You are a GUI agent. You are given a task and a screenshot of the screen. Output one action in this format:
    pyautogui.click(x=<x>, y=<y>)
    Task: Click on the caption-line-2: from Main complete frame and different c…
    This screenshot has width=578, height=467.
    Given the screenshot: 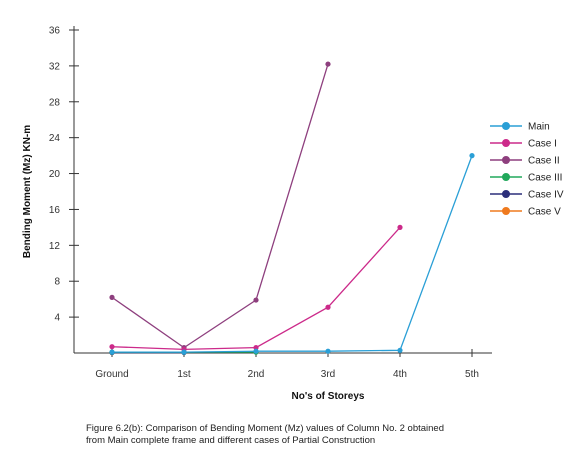 What is the action you would take?
    pyautogui.click(x=231, y=440)
    